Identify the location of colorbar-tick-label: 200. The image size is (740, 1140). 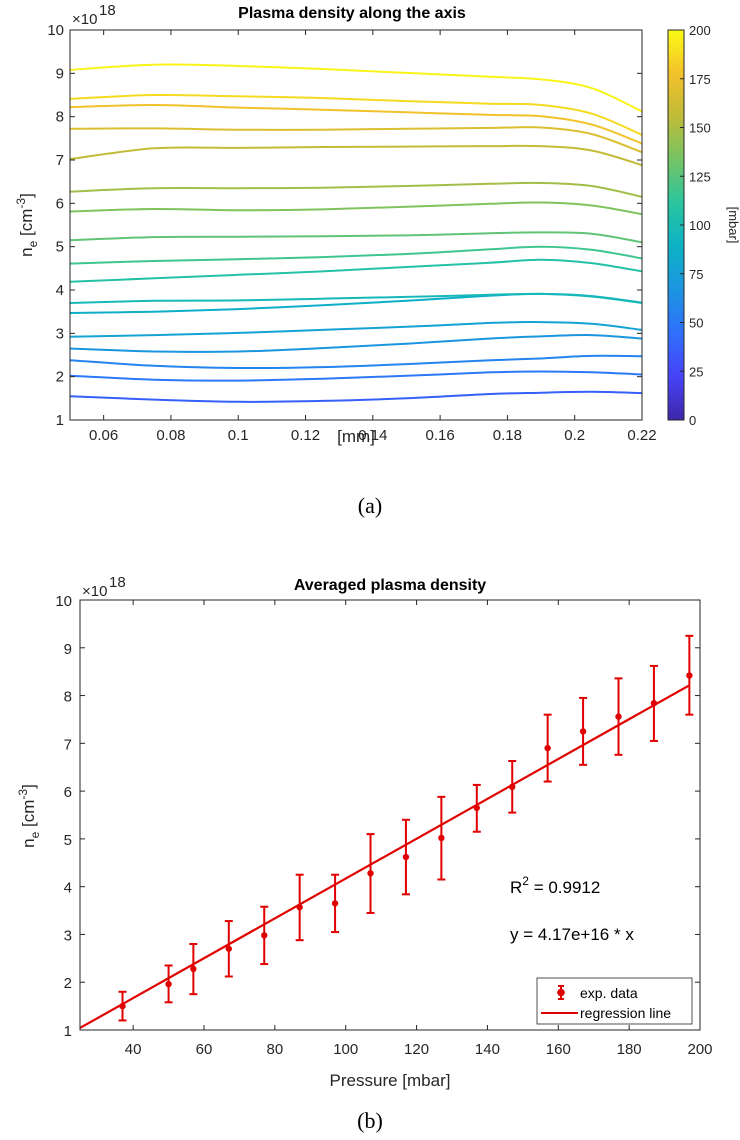
(700, 30).